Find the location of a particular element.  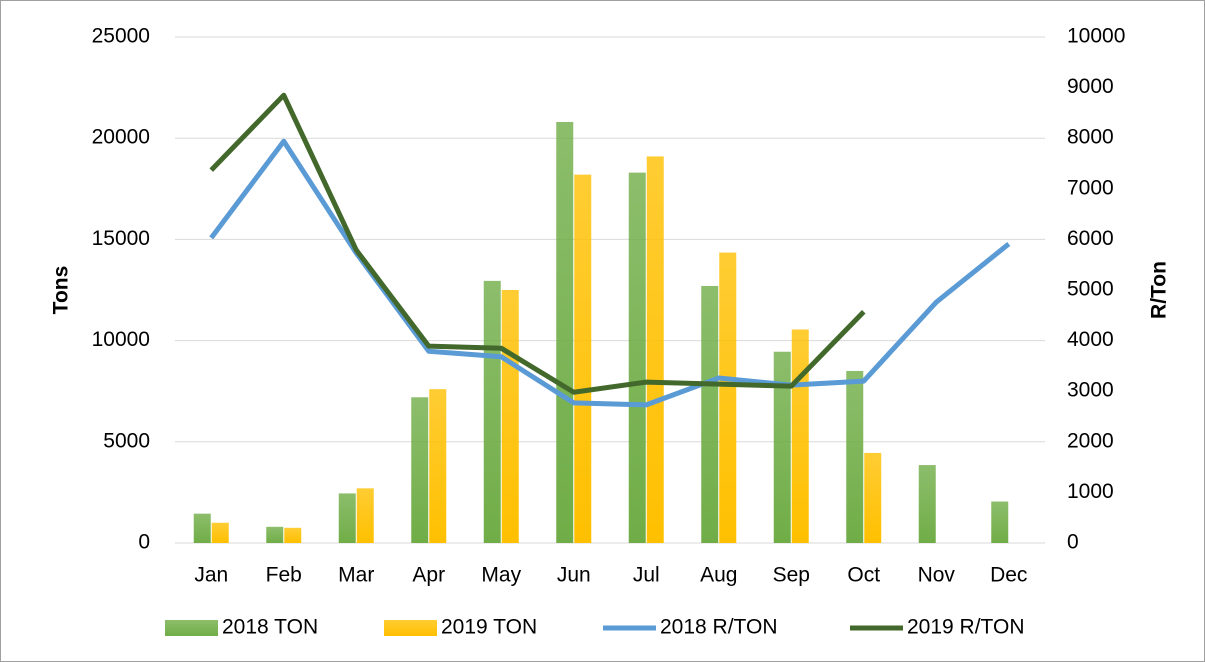

x-tick-label: Feb is located at coordinates (284, 575).